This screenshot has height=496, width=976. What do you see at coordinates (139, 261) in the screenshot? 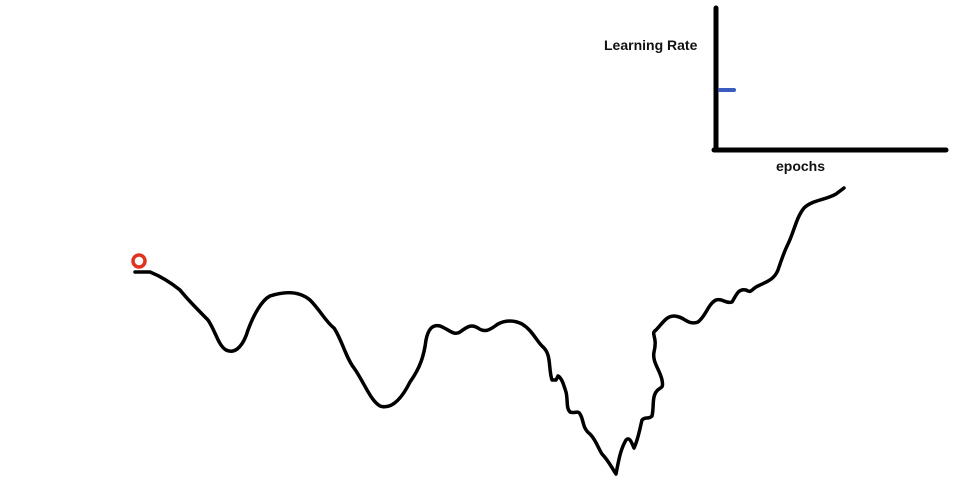
I see `start-point-marker` at bounding box center [139, 261].